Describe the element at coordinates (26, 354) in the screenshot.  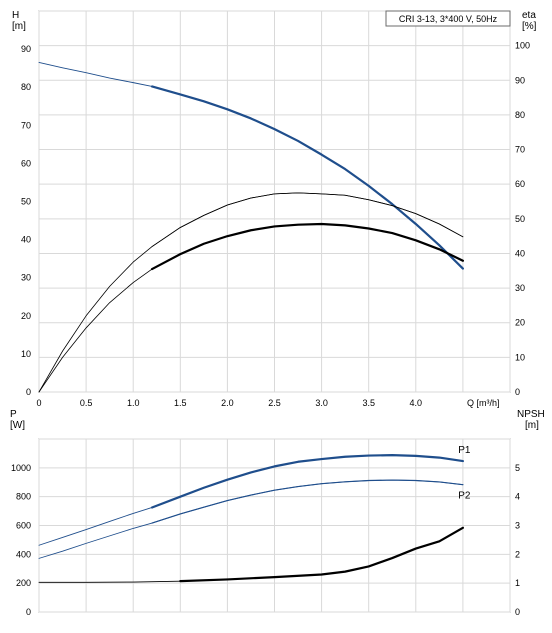
I see `top-left-y-tick-label: 10` at that location.